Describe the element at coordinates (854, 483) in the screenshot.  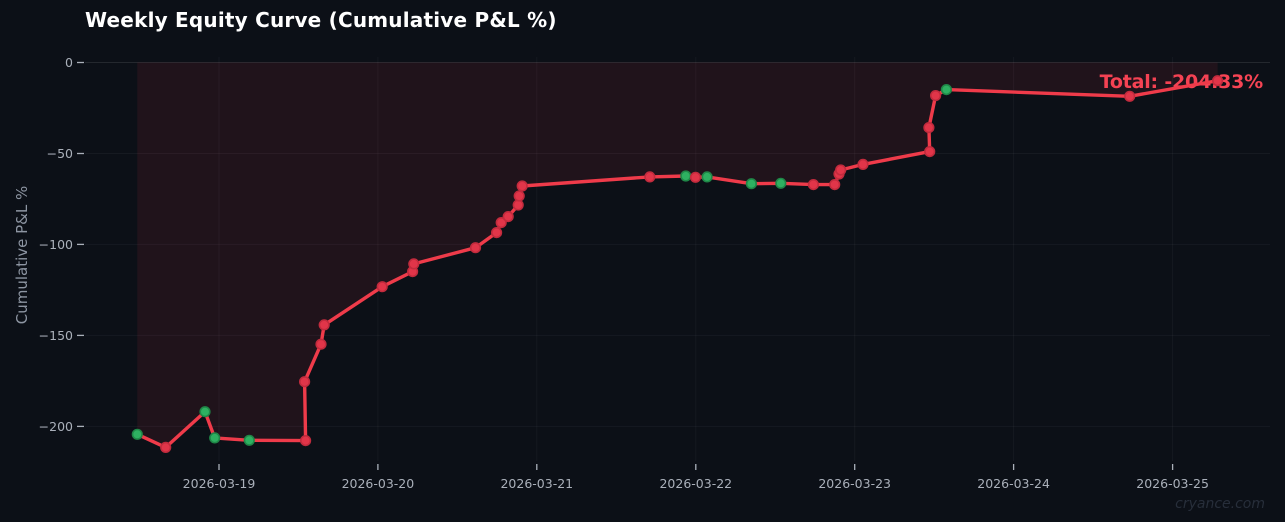
I see `x-tick-label: 2026-03-23` at that location.